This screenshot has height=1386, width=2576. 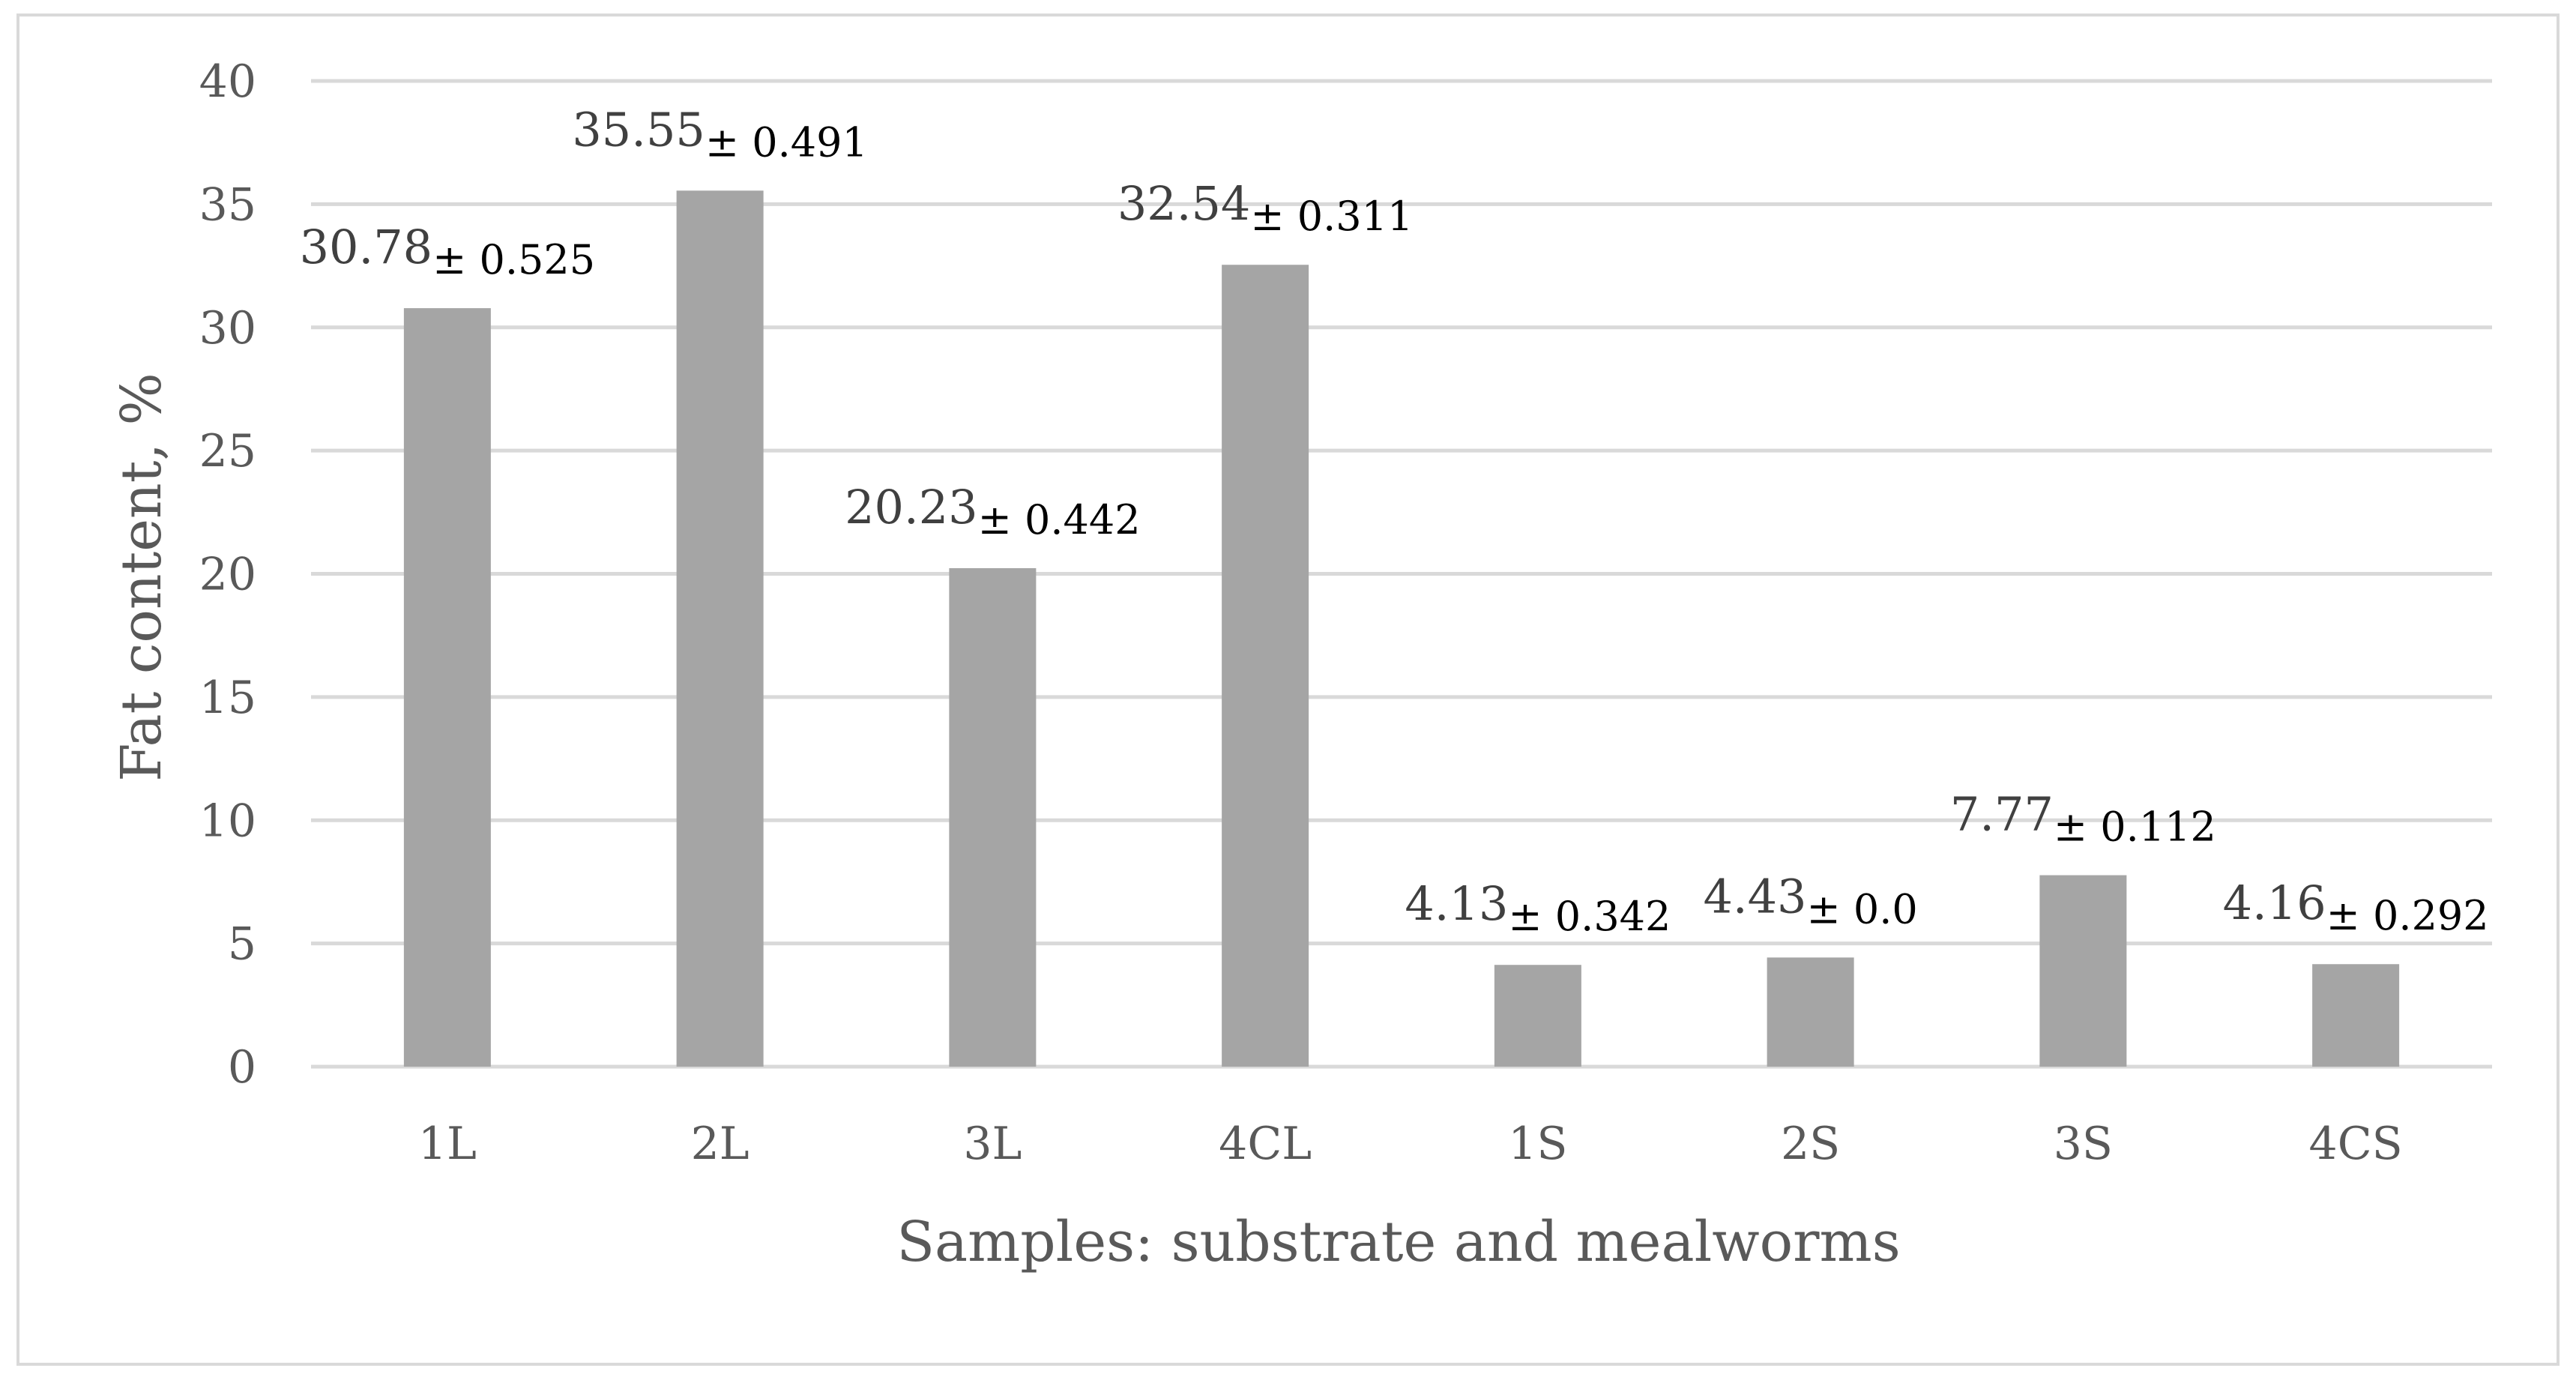 What do you see at coordinates (1411, 1144) in the screenshot?
I see `x-axis-ticks: 1L 2L 3L 4CL 1S 2S 3S 4CS` at bounding box center [1411, 1144].